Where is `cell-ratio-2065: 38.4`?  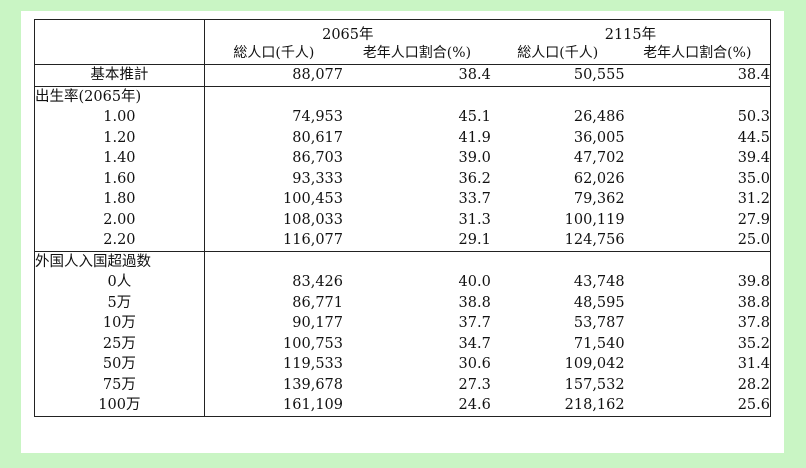
cell-ratio-2065: 38.4 is located at coordinates (474, 75).